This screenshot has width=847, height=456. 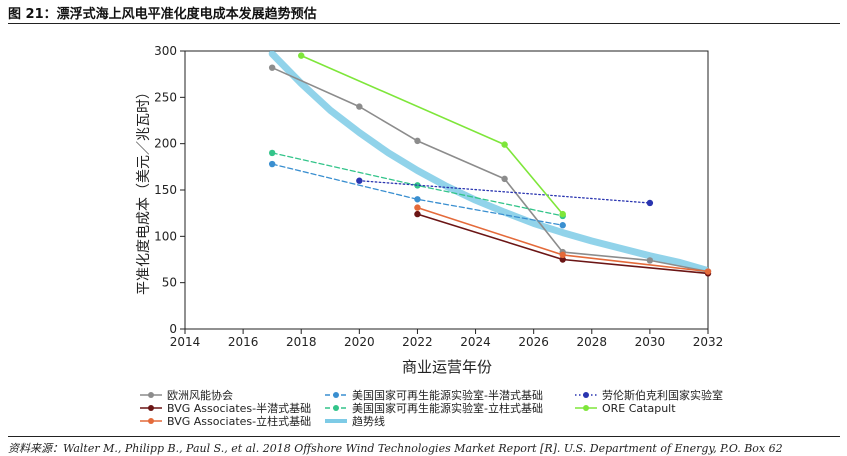 What do you see at coordinates (165, 51) in the screenshot?
I see `y-tick-label: 300` at bounding box center [165, 51].